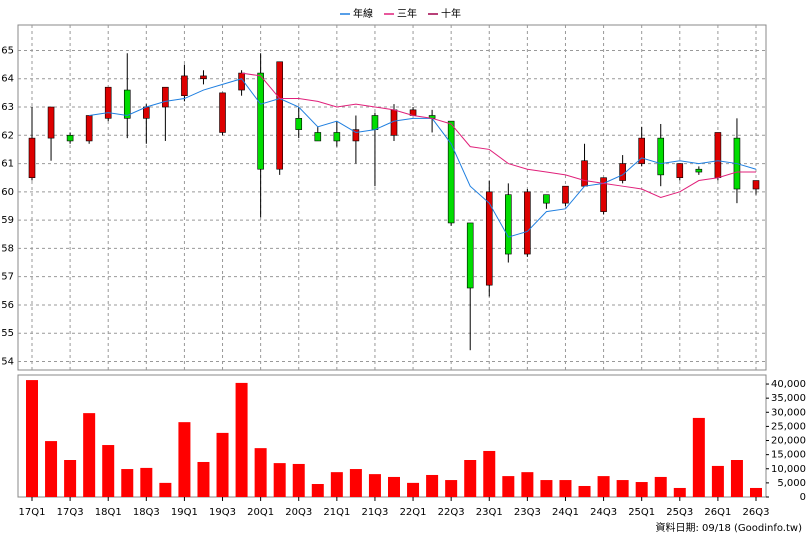 Image resolution: width=808 pixels, height=540 pixels. Describe the element at coordinates (7, 305) in the screenshot. I see `y-tick-label: 56` at that location.